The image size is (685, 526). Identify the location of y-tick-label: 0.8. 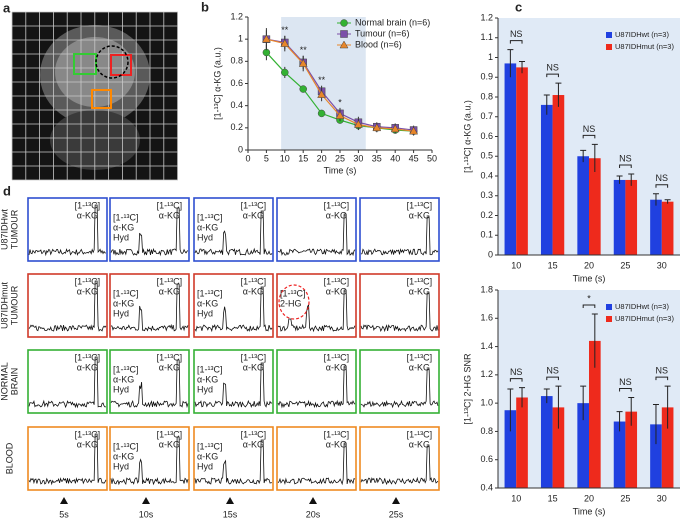
(486, 96).